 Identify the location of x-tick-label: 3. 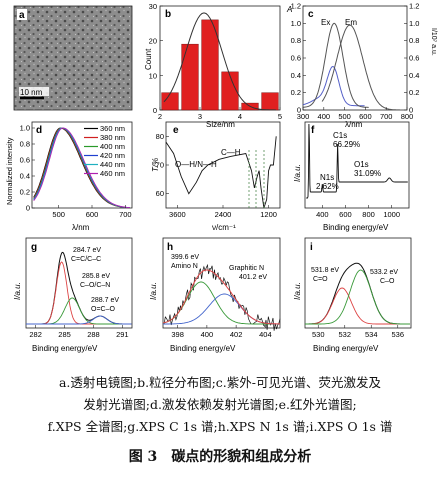
(200, 116).